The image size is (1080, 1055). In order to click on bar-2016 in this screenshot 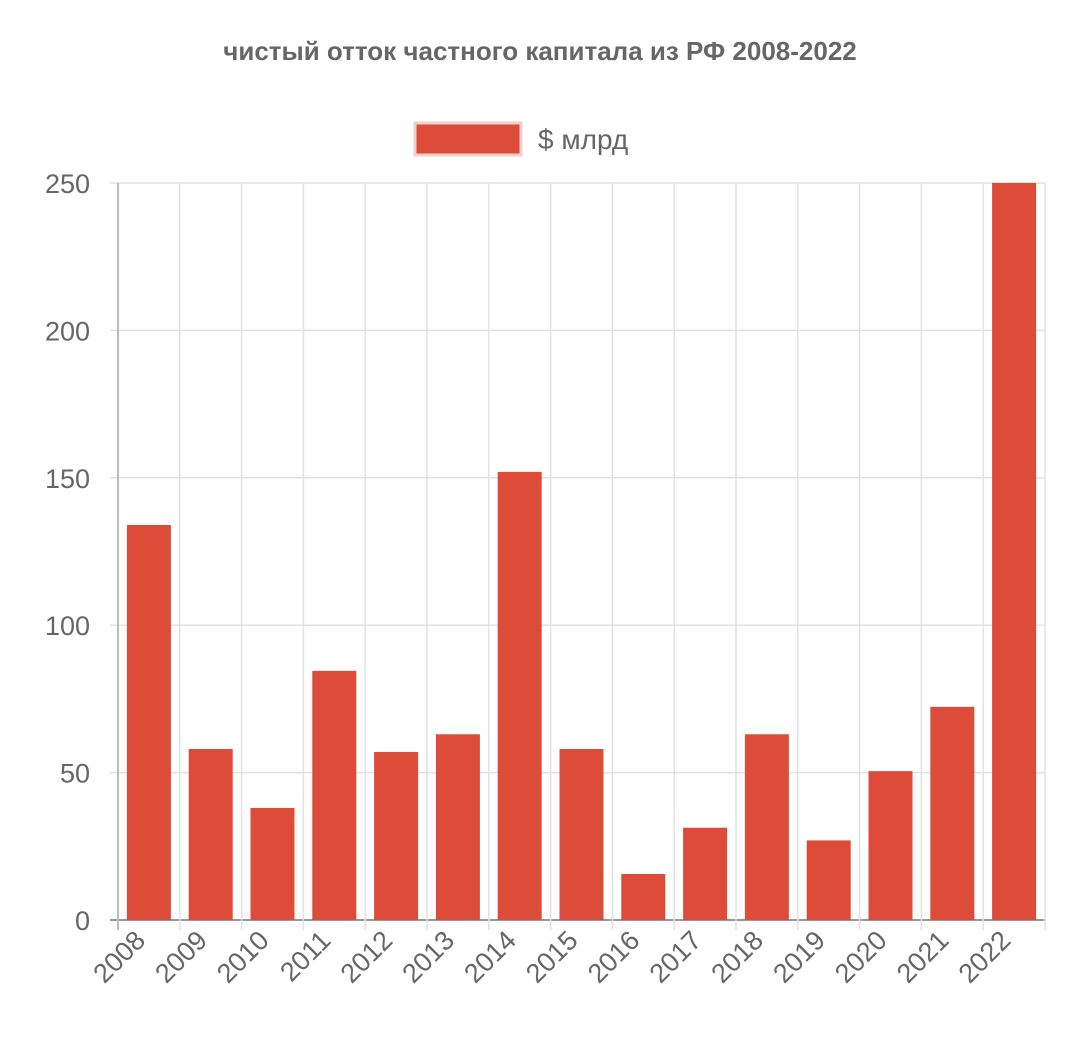, I will do `click(643, 897)`.